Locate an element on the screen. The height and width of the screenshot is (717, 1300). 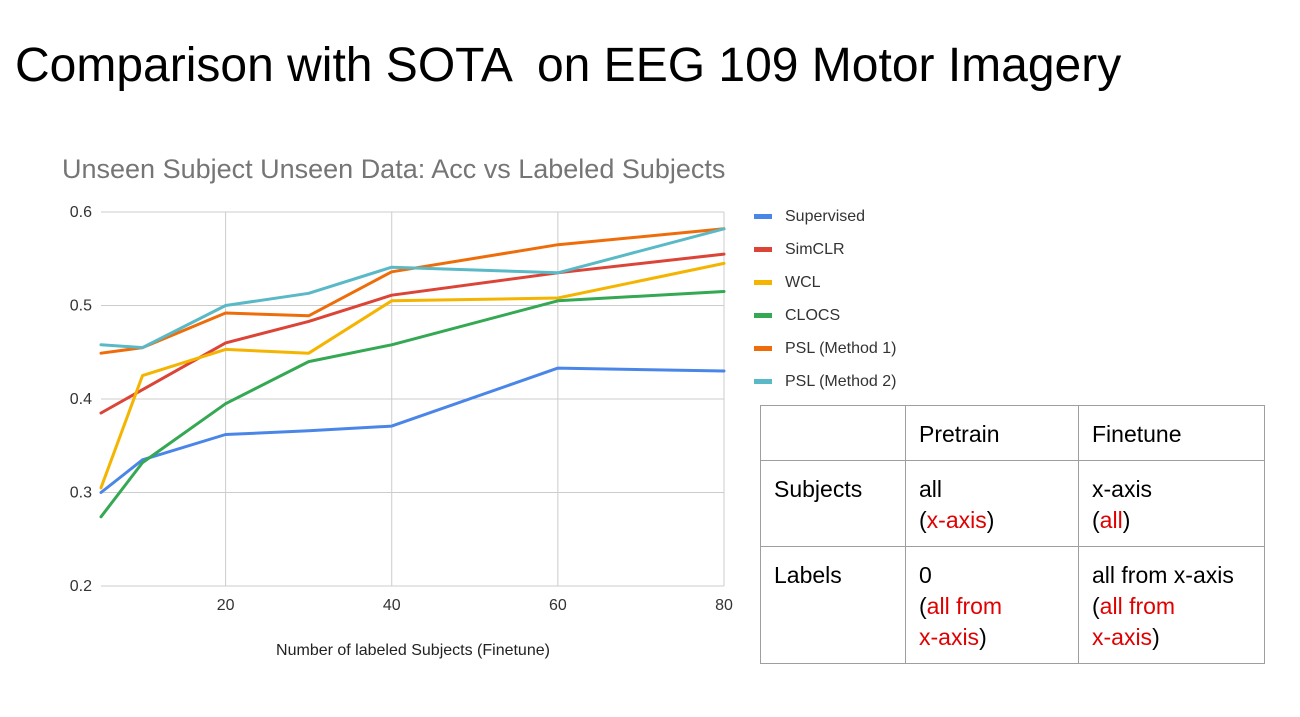
table-row-label: Labels is located at coordinates (833, 605).